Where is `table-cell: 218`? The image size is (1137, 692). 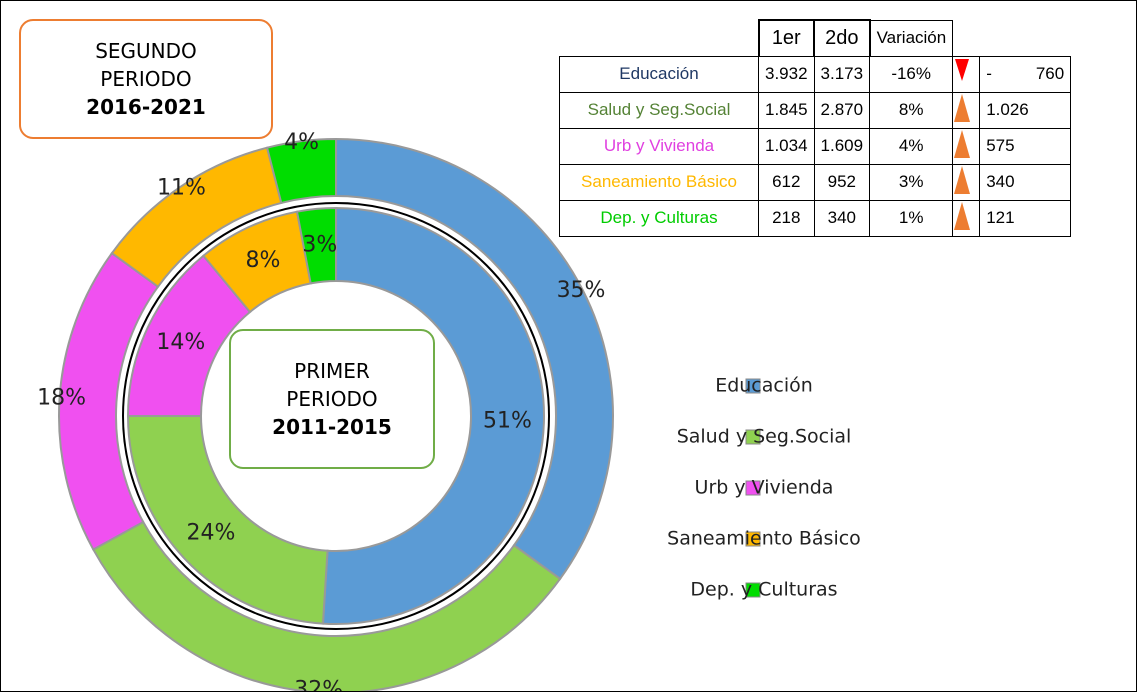 table-cell: 218 is located at coordinates (786, 218).